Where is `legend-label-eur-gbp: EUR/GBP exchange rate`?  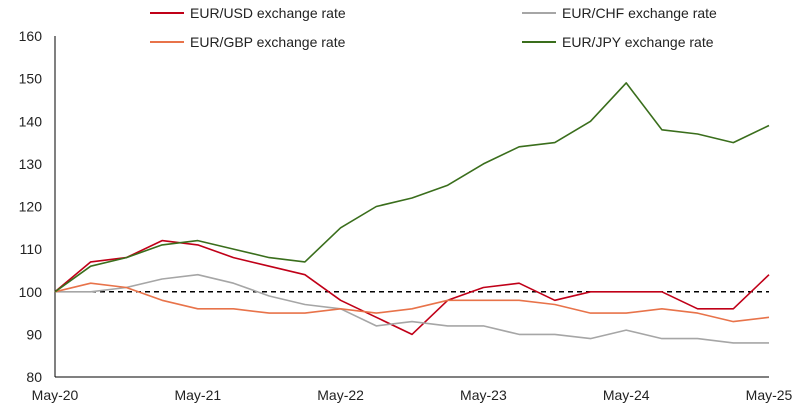 legend-label-eur-gbp: EUR/GBP exchange rate is located at coordinates (268, 42).